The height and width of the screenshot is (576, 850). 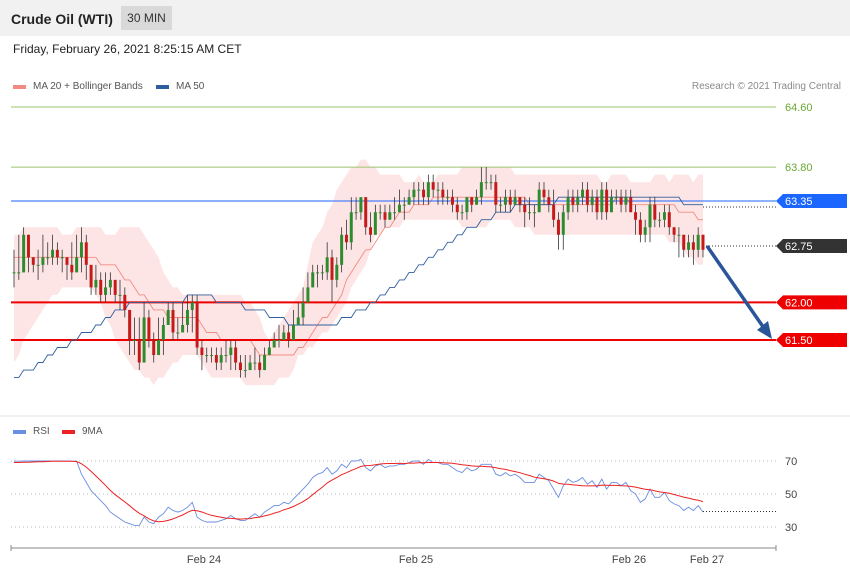 I want to click on page-title: Crude Oil (WTI), so click(x=62, y=19).